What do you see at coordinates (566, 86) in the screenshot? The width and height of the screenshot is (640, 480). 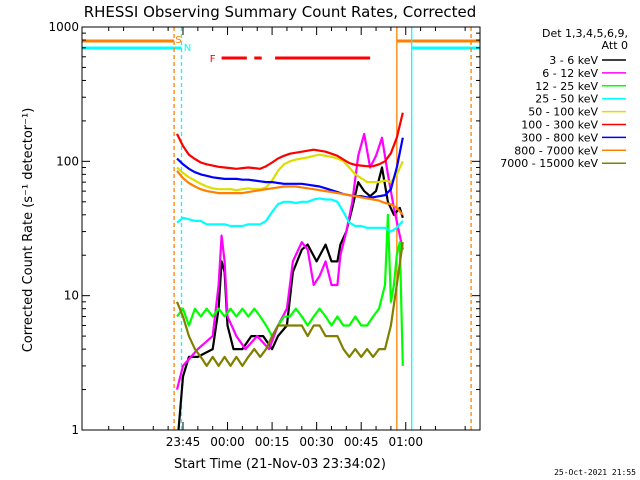 I see `legend-label-2: 12 - 25 keV` at bounding box center [566, 86].